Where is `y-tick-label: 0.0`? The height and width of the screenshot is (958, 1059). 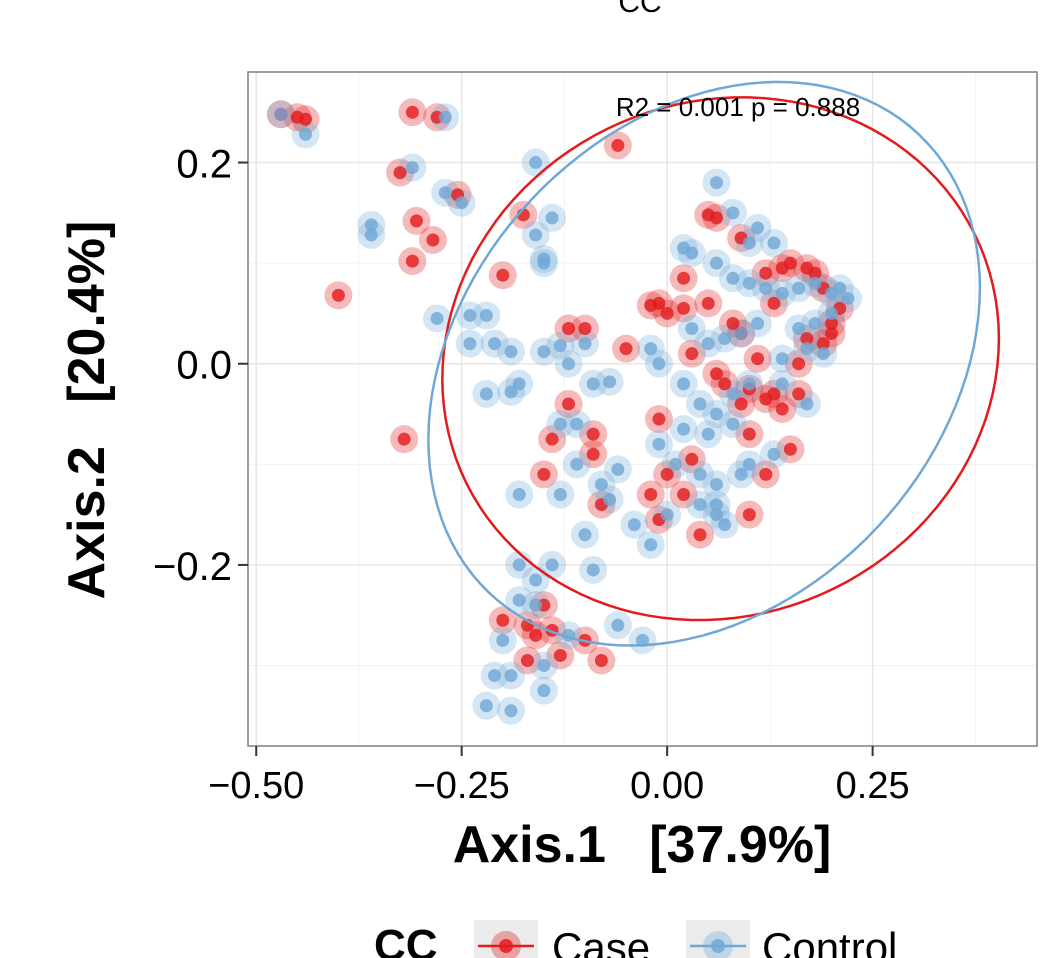 y-tick-label: 0.0 is located at coordinates (204, 366).